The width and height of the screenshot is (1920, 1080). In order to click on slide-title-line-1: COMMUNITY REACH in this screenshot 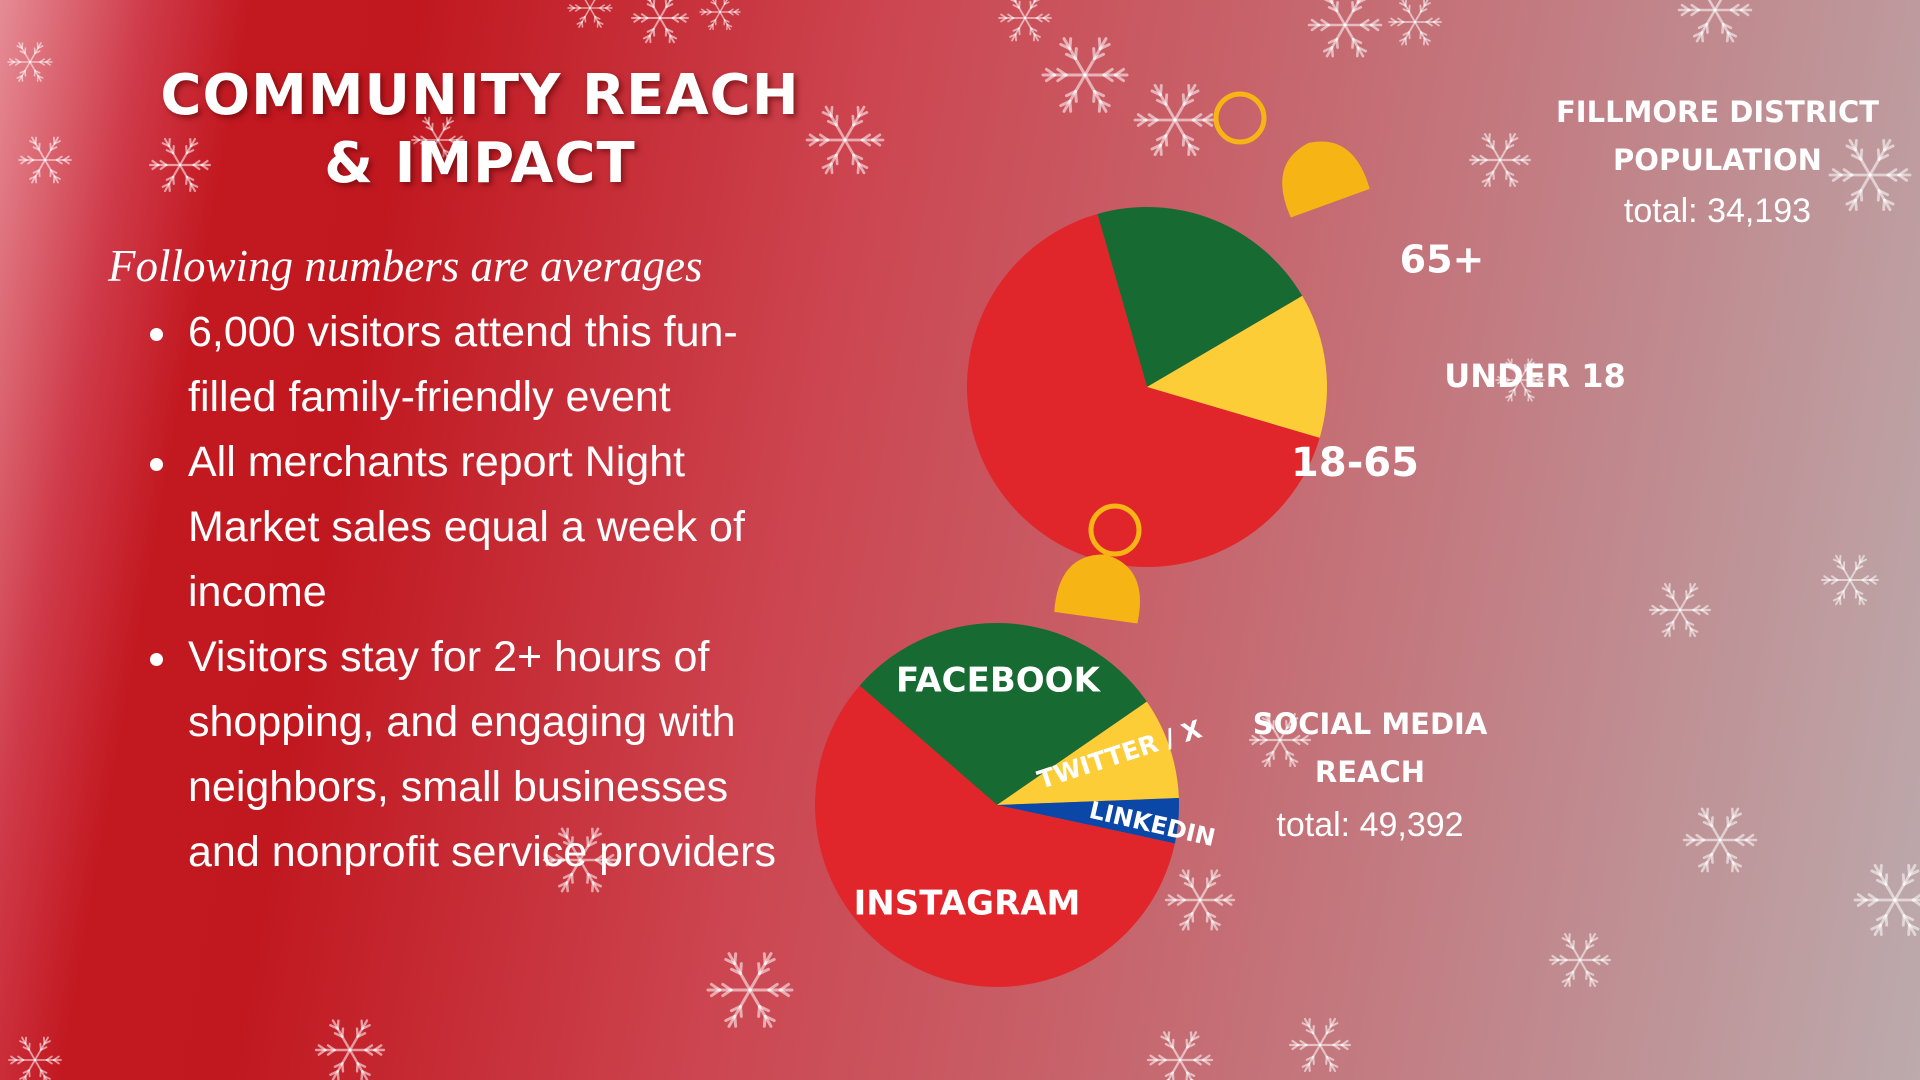, I will do `click(480, 95)`.